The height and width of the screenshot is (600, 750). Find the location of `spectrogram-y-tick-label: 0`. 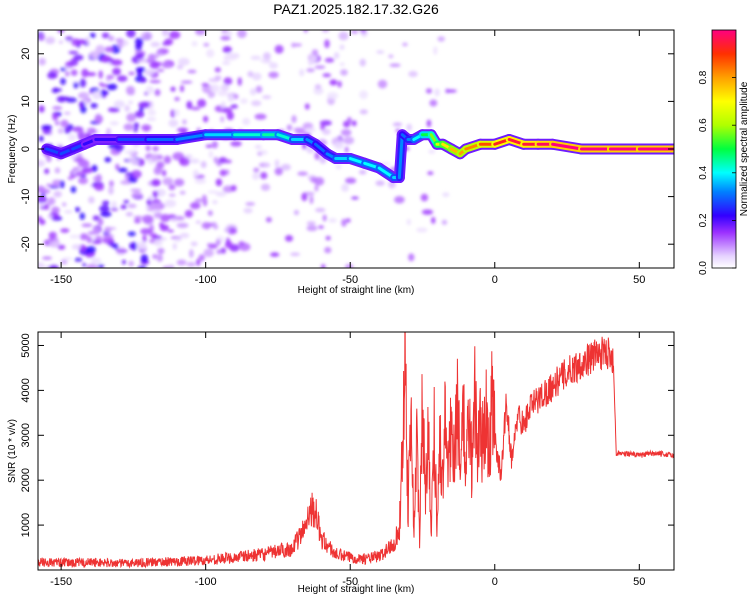

spectrogram-y-tick-label: 0 is located at coordinates (26, 149).